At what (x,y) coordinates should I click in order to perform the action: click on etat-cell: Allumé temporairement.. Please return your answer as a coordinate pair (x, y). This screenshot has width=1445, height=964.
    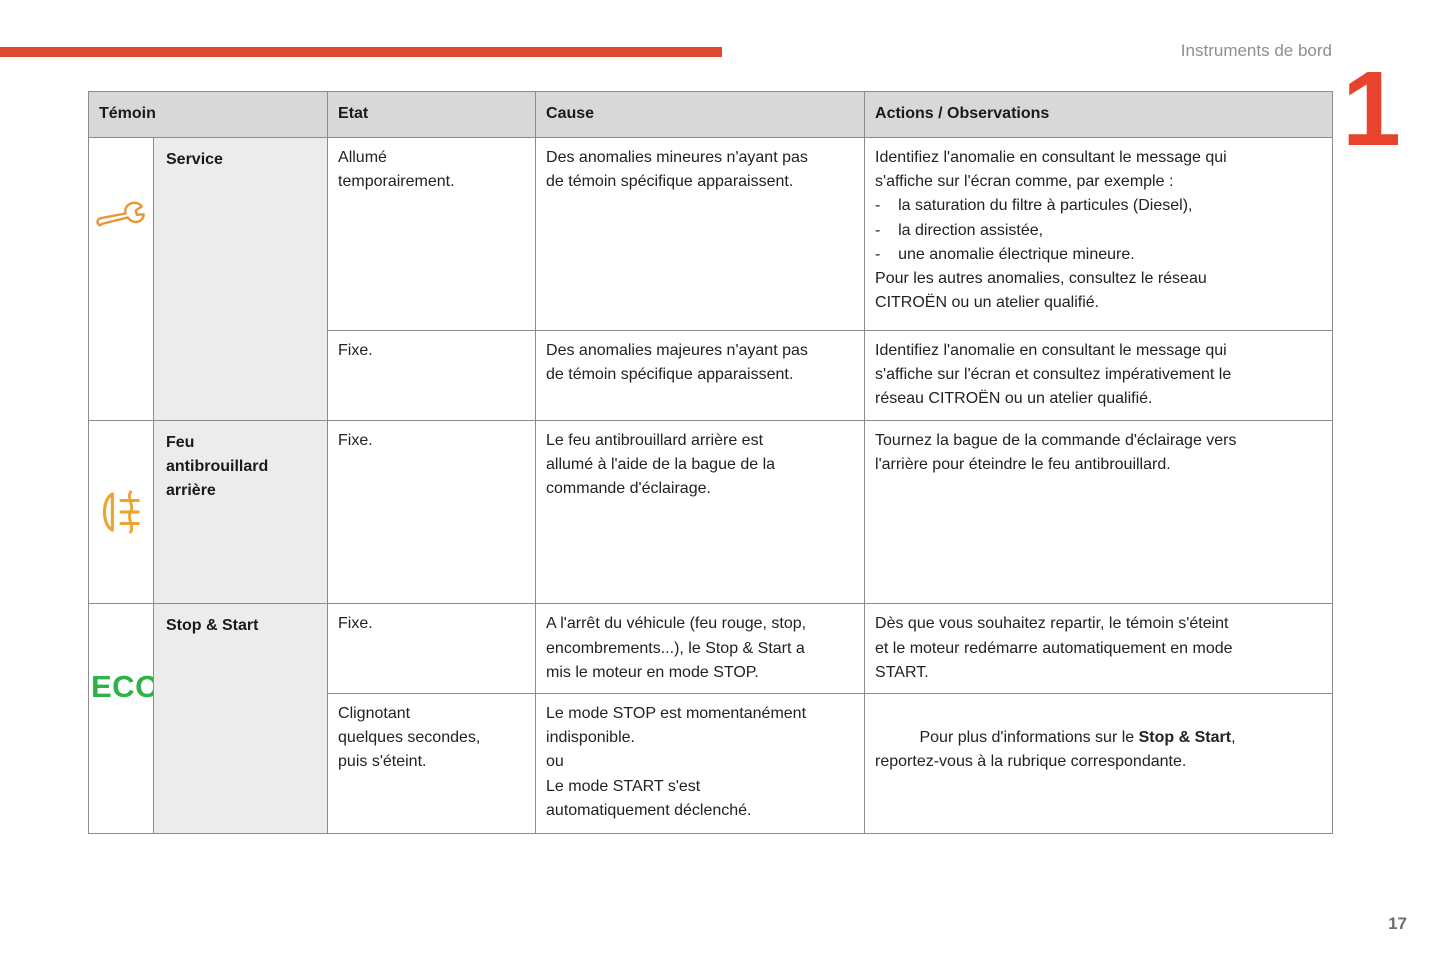
    Looking at the image, I should click on (432, 234).